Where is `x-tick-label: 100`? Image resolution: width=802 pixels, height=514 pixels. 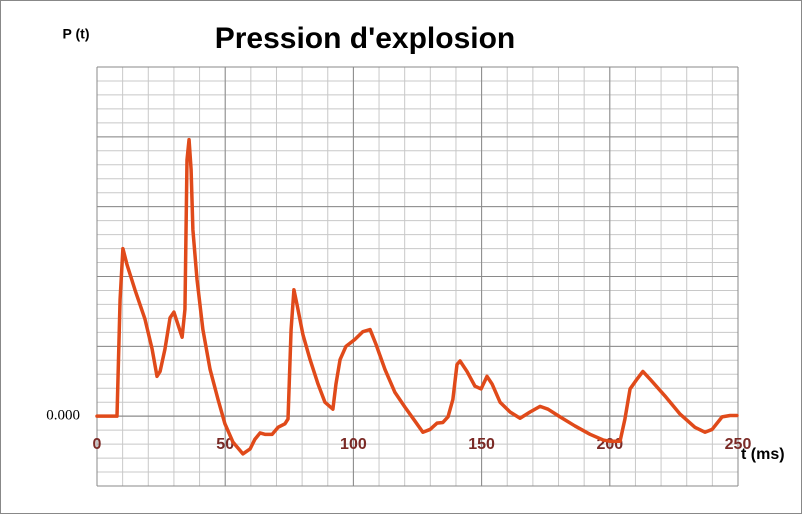 x-tick-label: 100 is located at coordinates (353, 444).